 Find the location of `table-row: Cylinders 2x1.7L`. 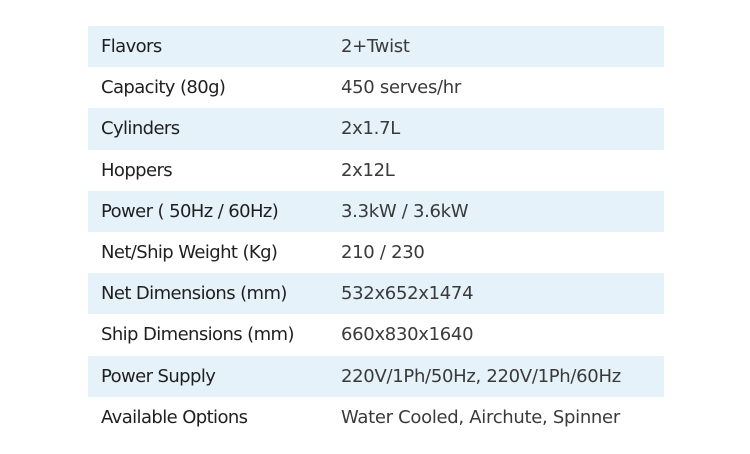

table-row: Cylinders 2x1.7L is located at coordinates (376, 129).